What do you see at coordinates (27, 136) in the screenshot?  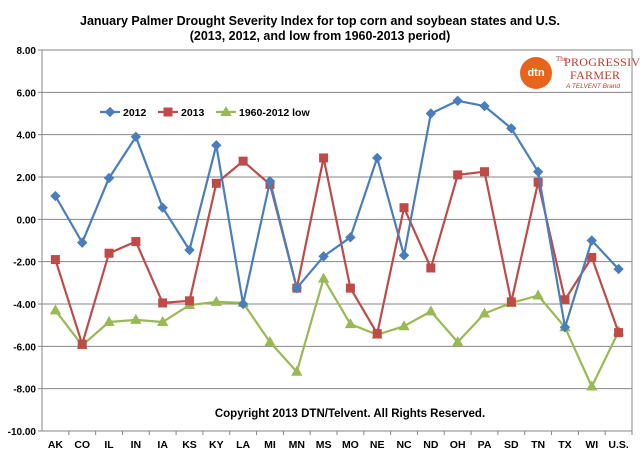 I see `y-tick-label: 4.00` at bounding box center [27, 136].